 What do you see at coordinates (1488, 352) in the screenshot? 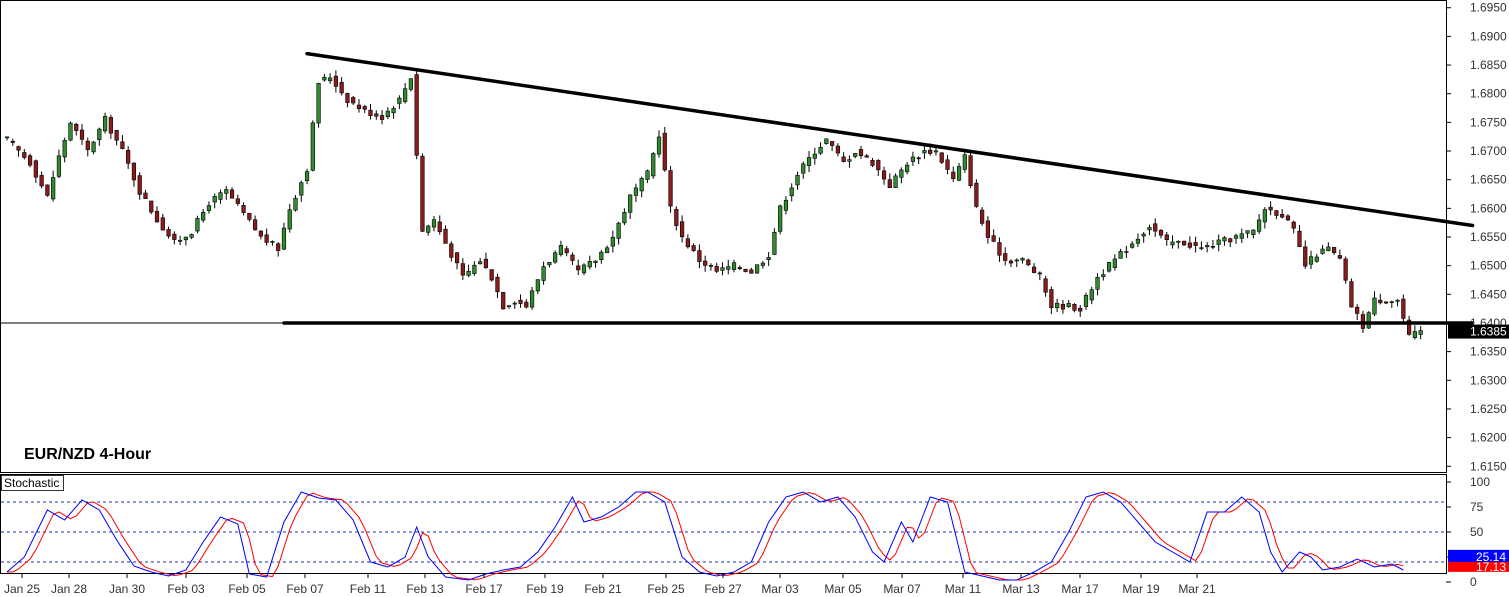
I see `price-tick-label: 1.6350` at bounding box center [1488, 352].